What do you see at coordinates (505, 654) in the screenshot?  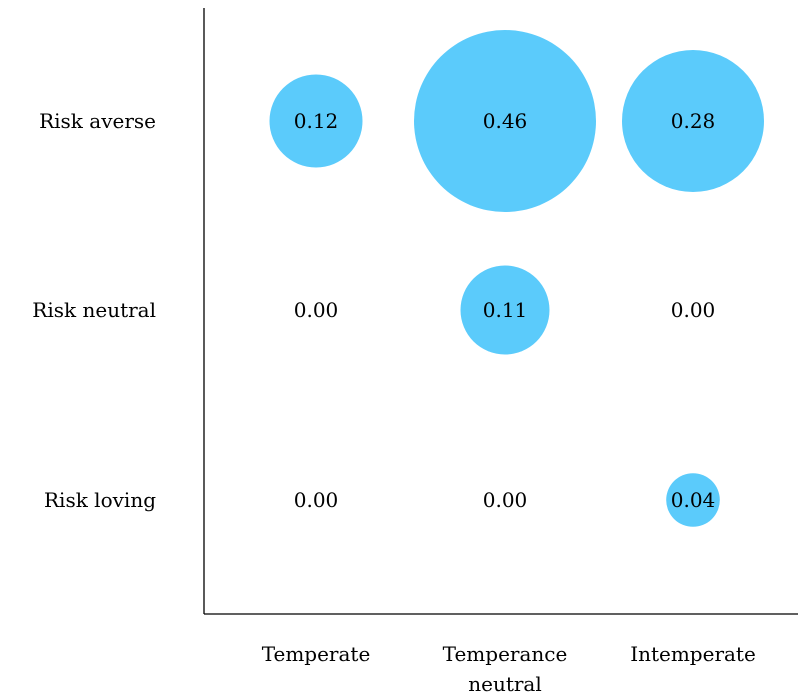 I see `column-label-1-line-0: Temperance` at bounding box center [505, 654].